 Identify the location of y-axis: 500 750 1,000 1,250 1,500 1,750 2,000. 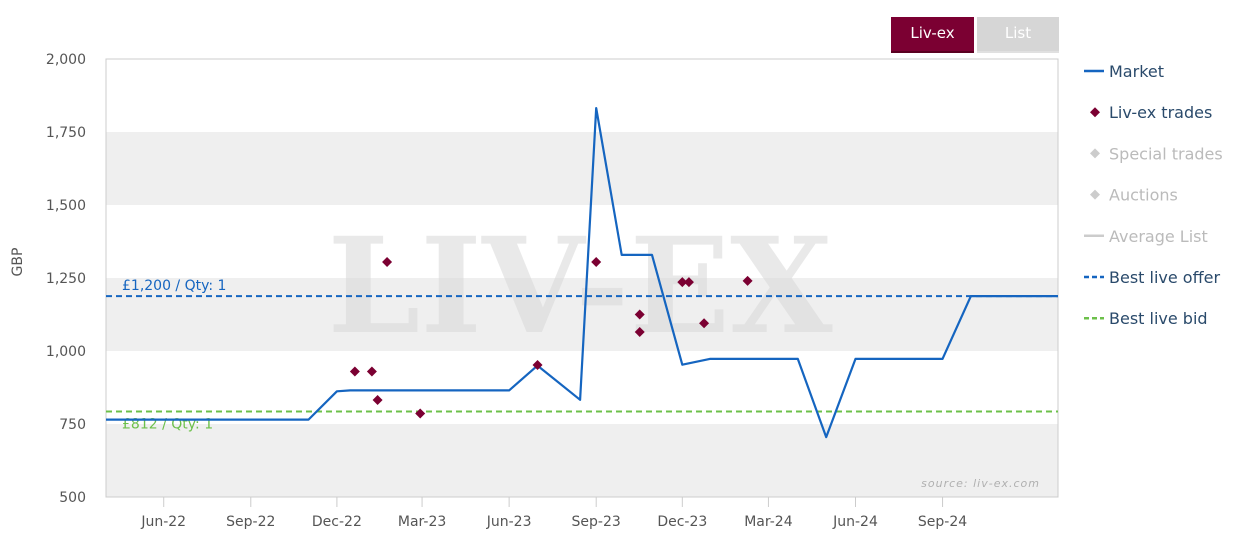
(66, 279).